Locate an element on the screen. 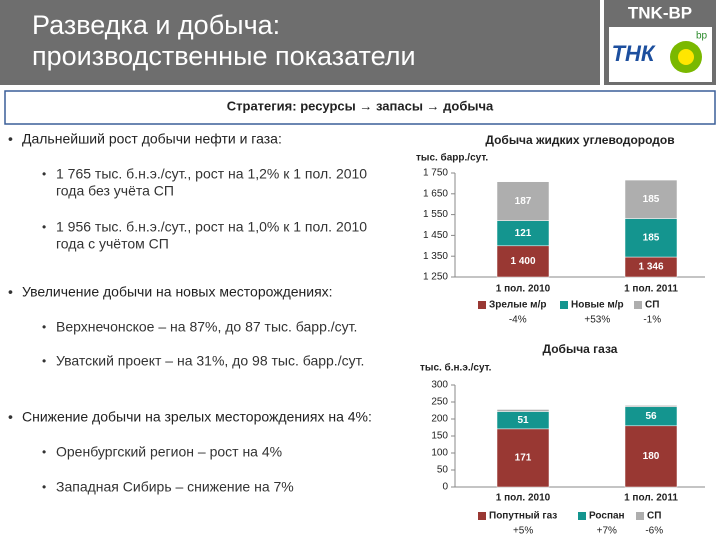  y-tick-label: 250 is located at coordinates (439, 402).